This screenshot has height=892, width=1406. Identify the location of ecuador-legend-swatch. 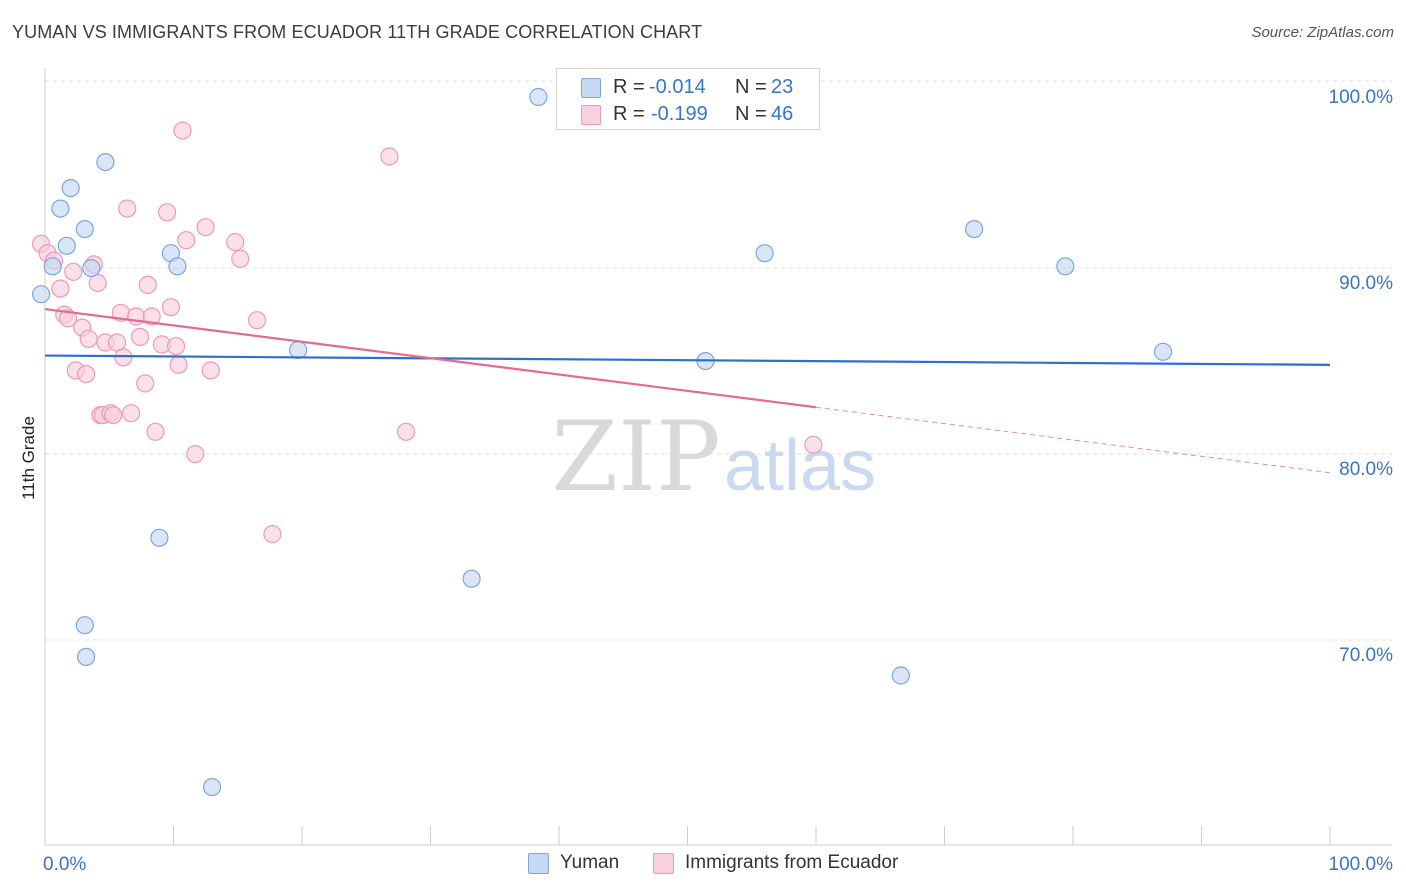
(663, 863).